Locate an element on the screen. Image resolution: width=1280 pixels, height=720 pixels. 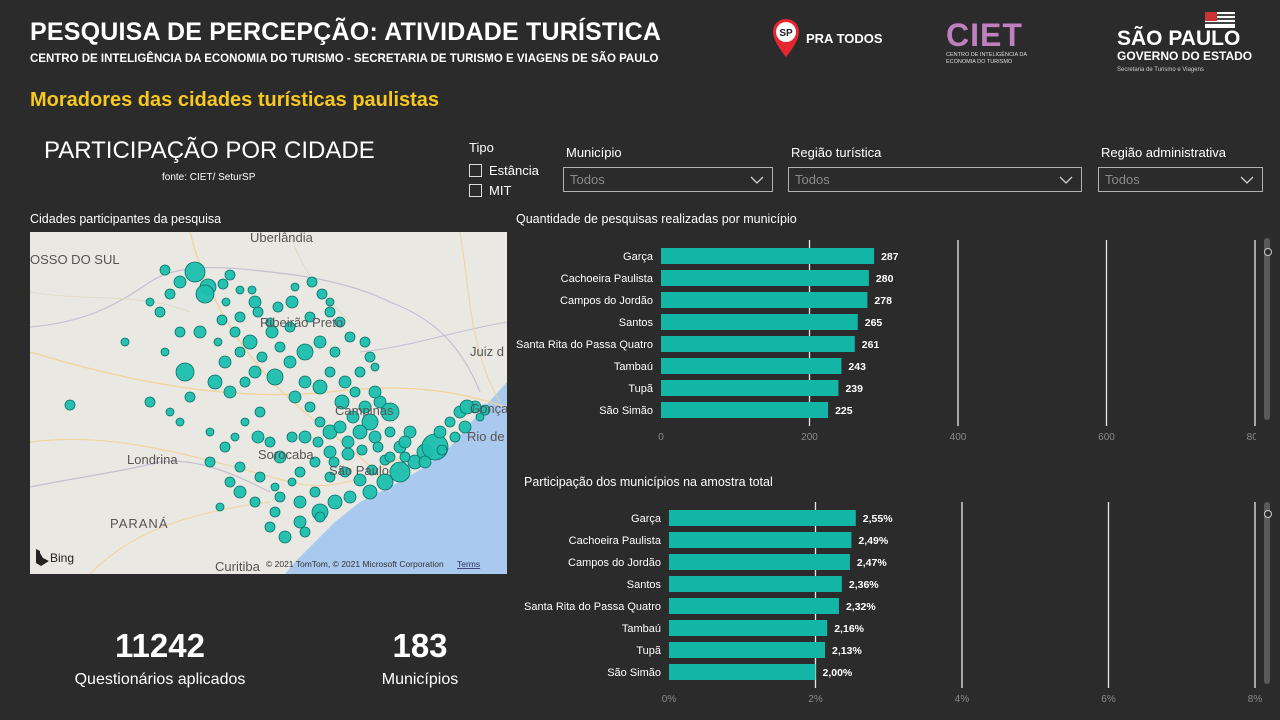
chart-participacao-scrollbar is located at coordinates (1268, 593).